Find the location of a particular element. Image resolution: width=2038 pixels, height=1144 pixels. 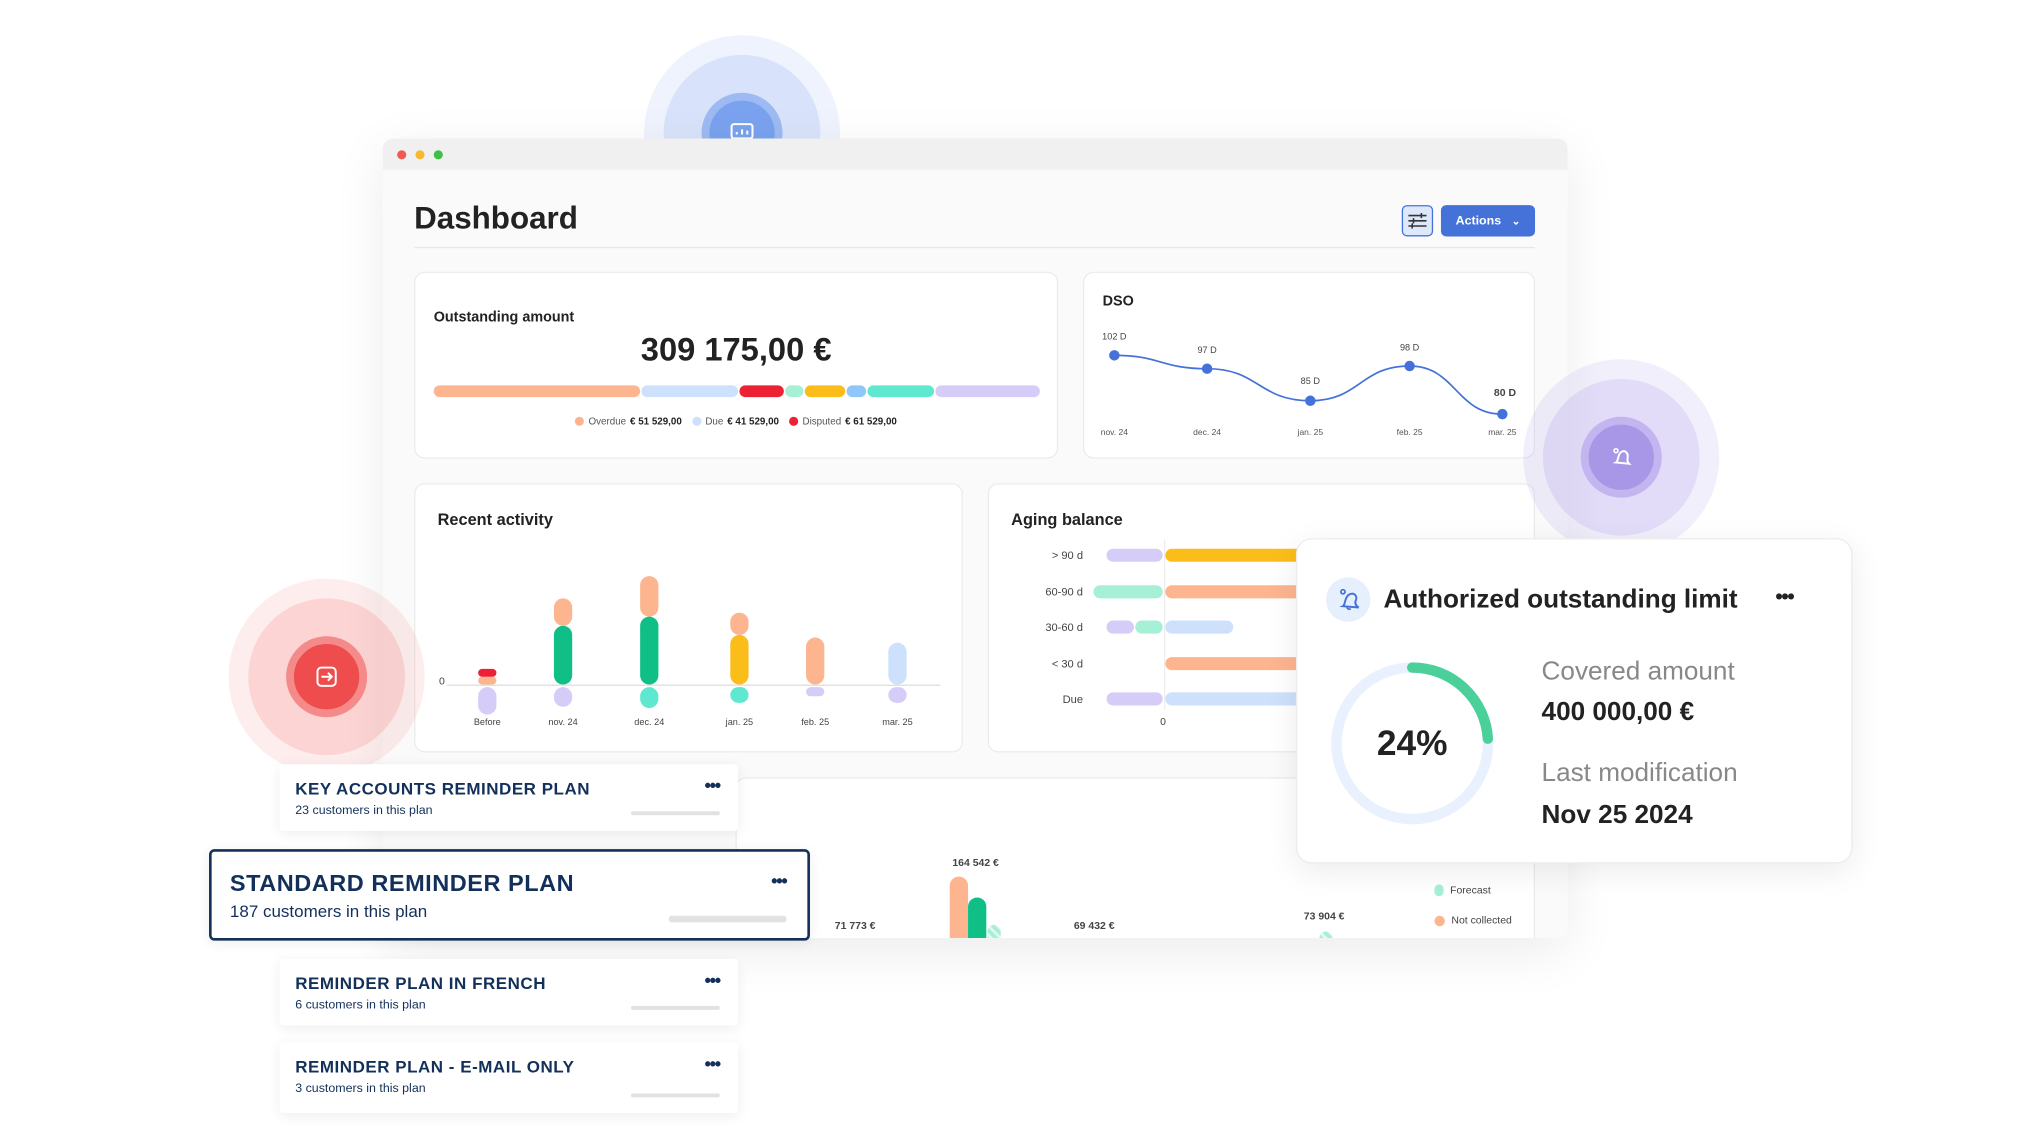

actions-label: Actions is located at coordinates (1478, 220).